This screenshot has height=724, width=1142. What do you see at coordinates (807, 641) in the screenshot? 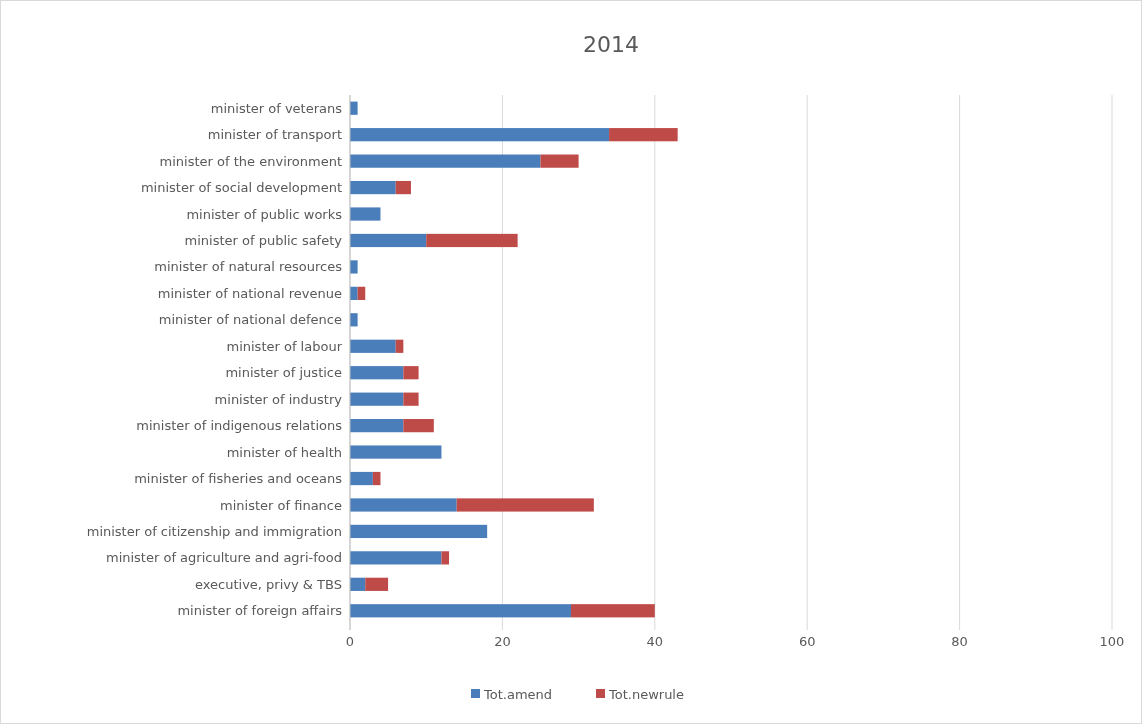
I see `x-tick-label: 60` at bounding box center [807, 641].